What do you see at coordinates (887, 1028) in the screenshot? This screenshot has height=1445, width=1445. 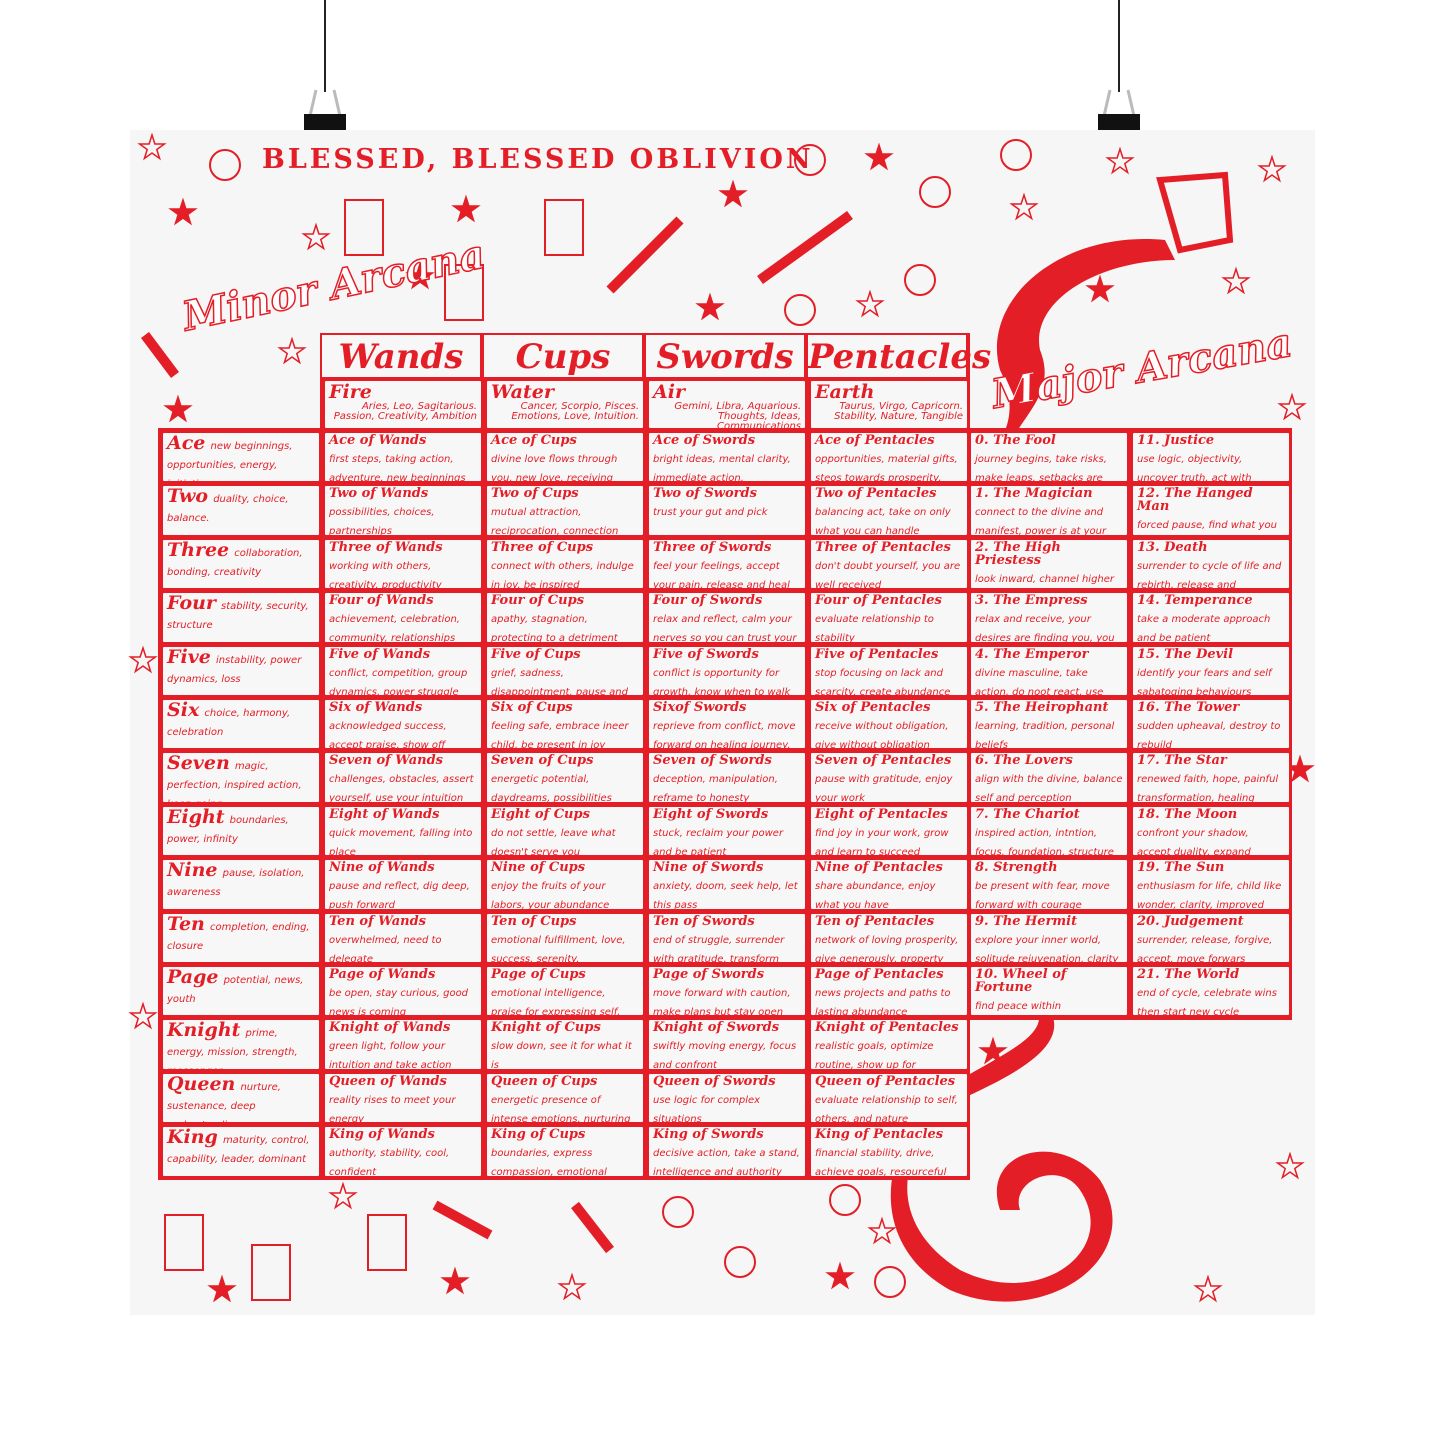 I see `card-title: Knight of Pentacles` at bounding box center [887, 1028].